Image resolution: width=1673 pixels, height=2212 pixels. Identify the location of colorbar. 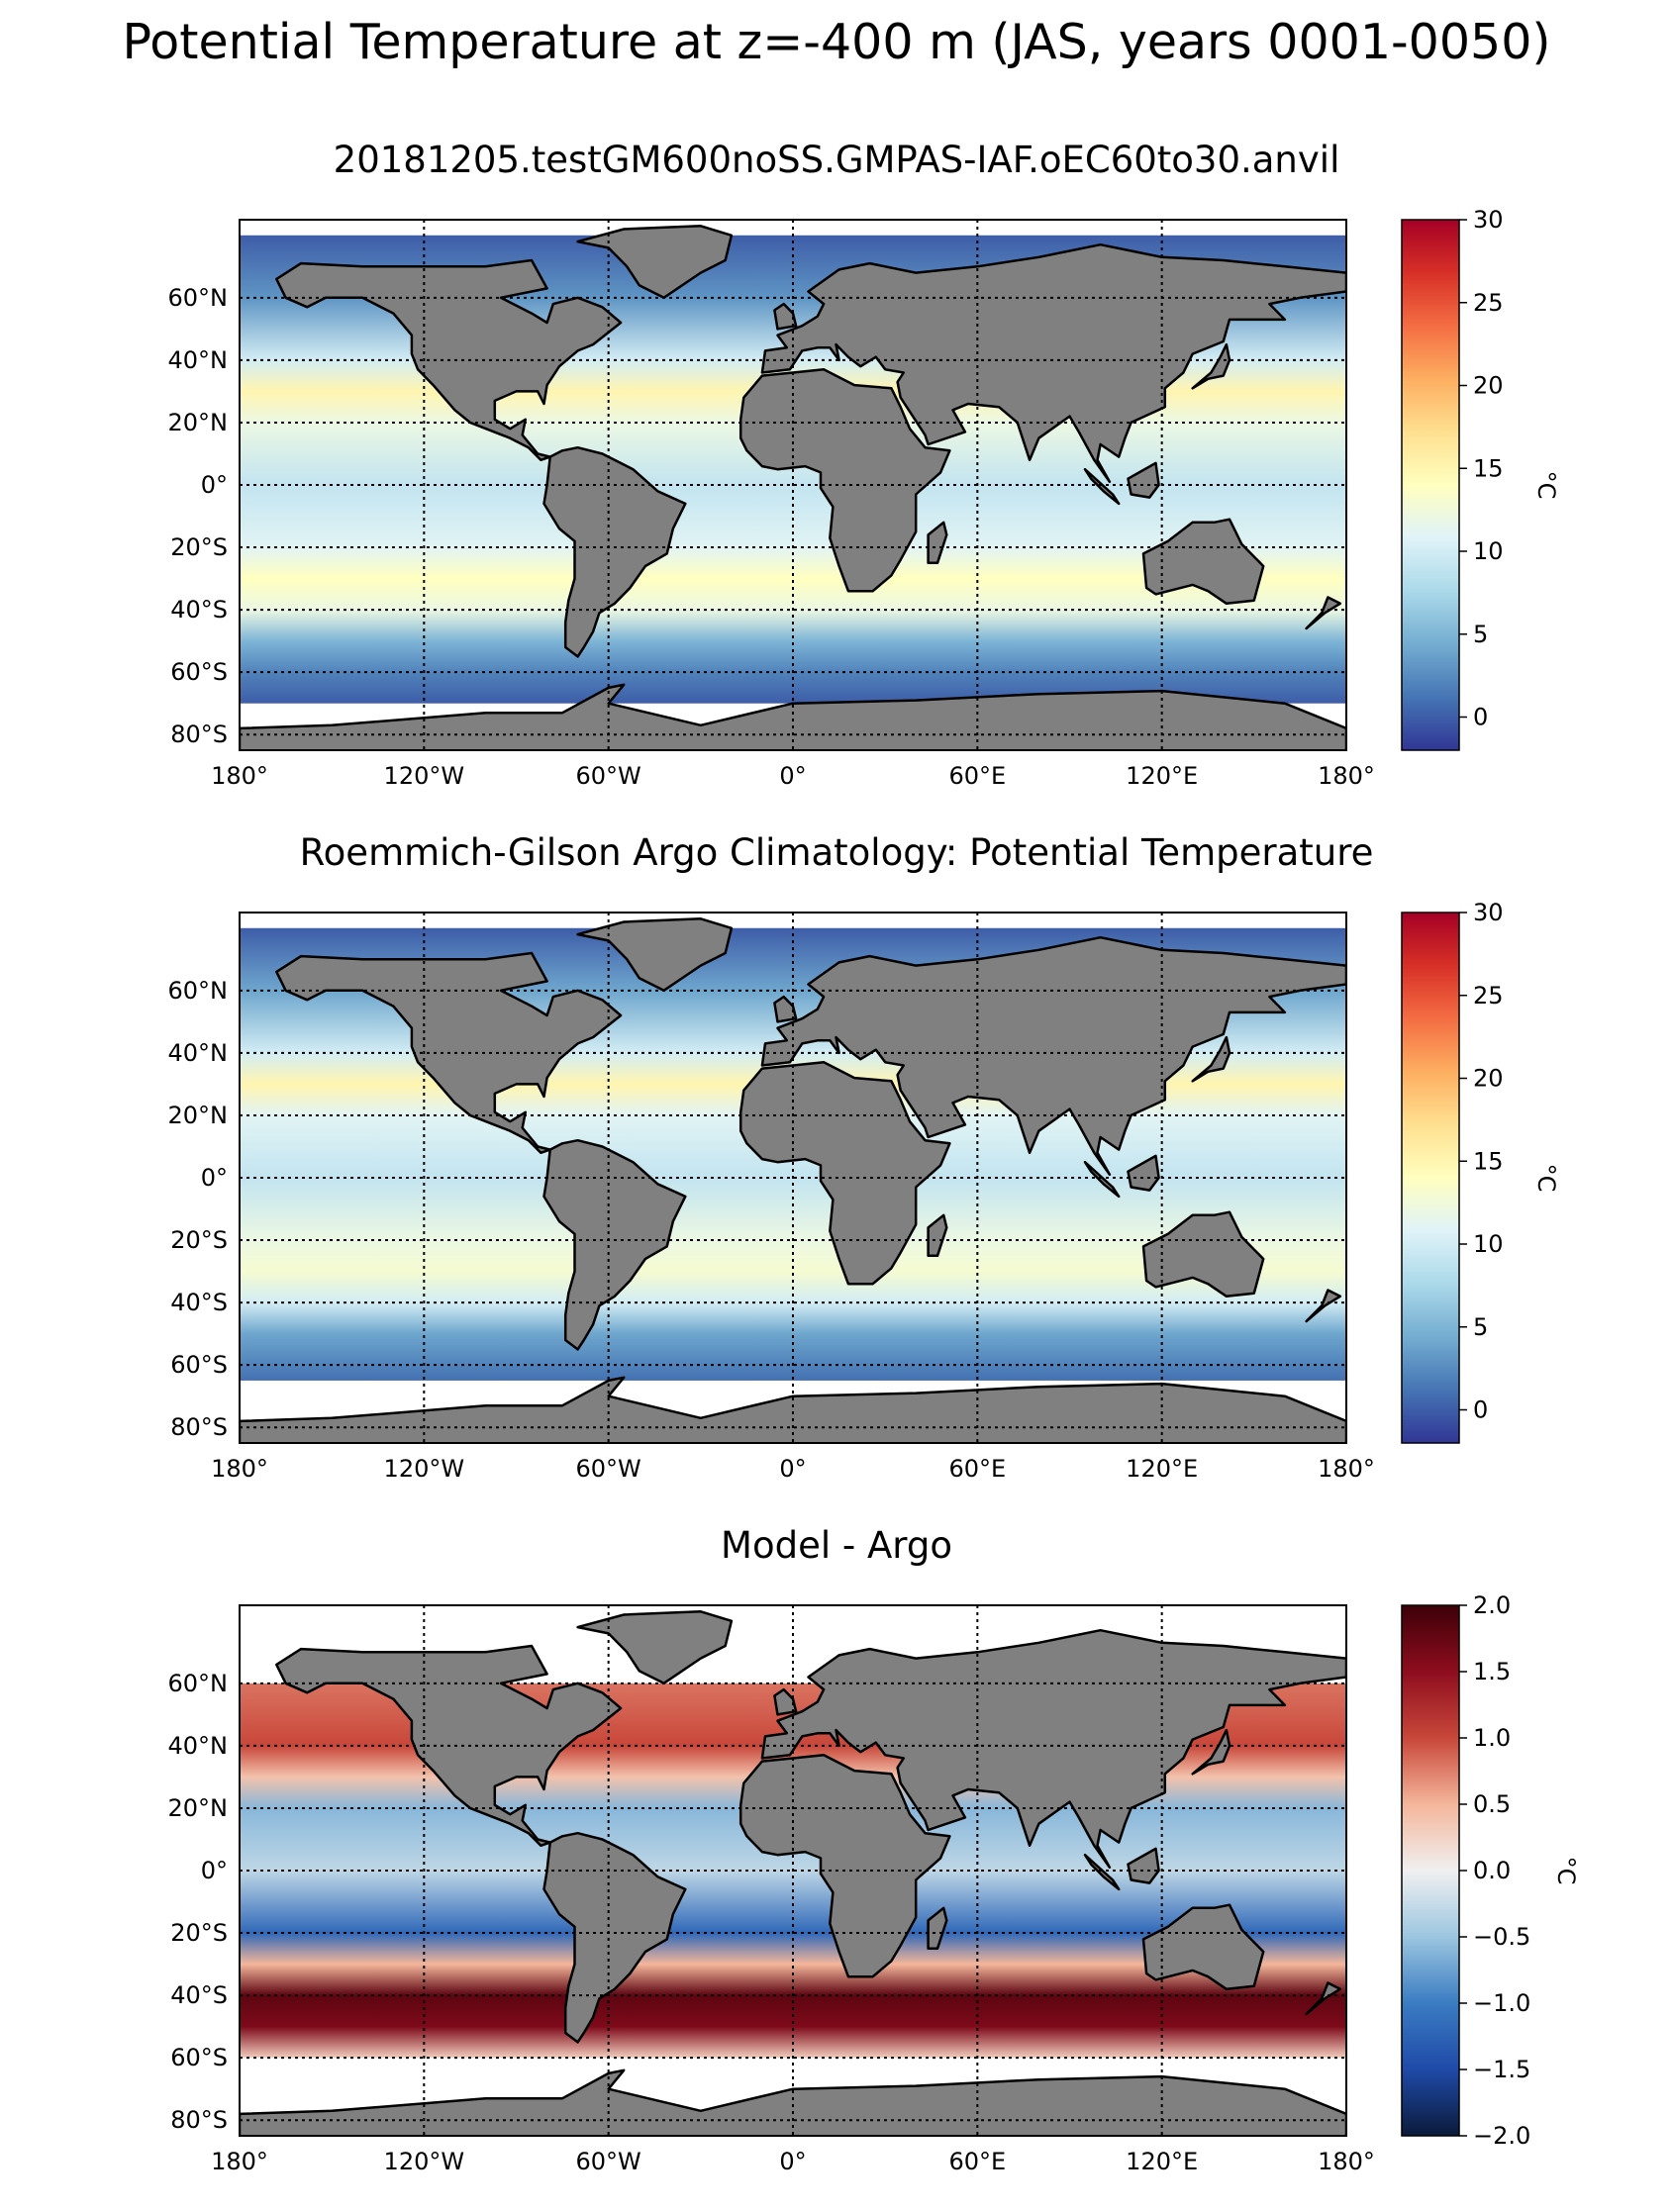
(1430, 1870).